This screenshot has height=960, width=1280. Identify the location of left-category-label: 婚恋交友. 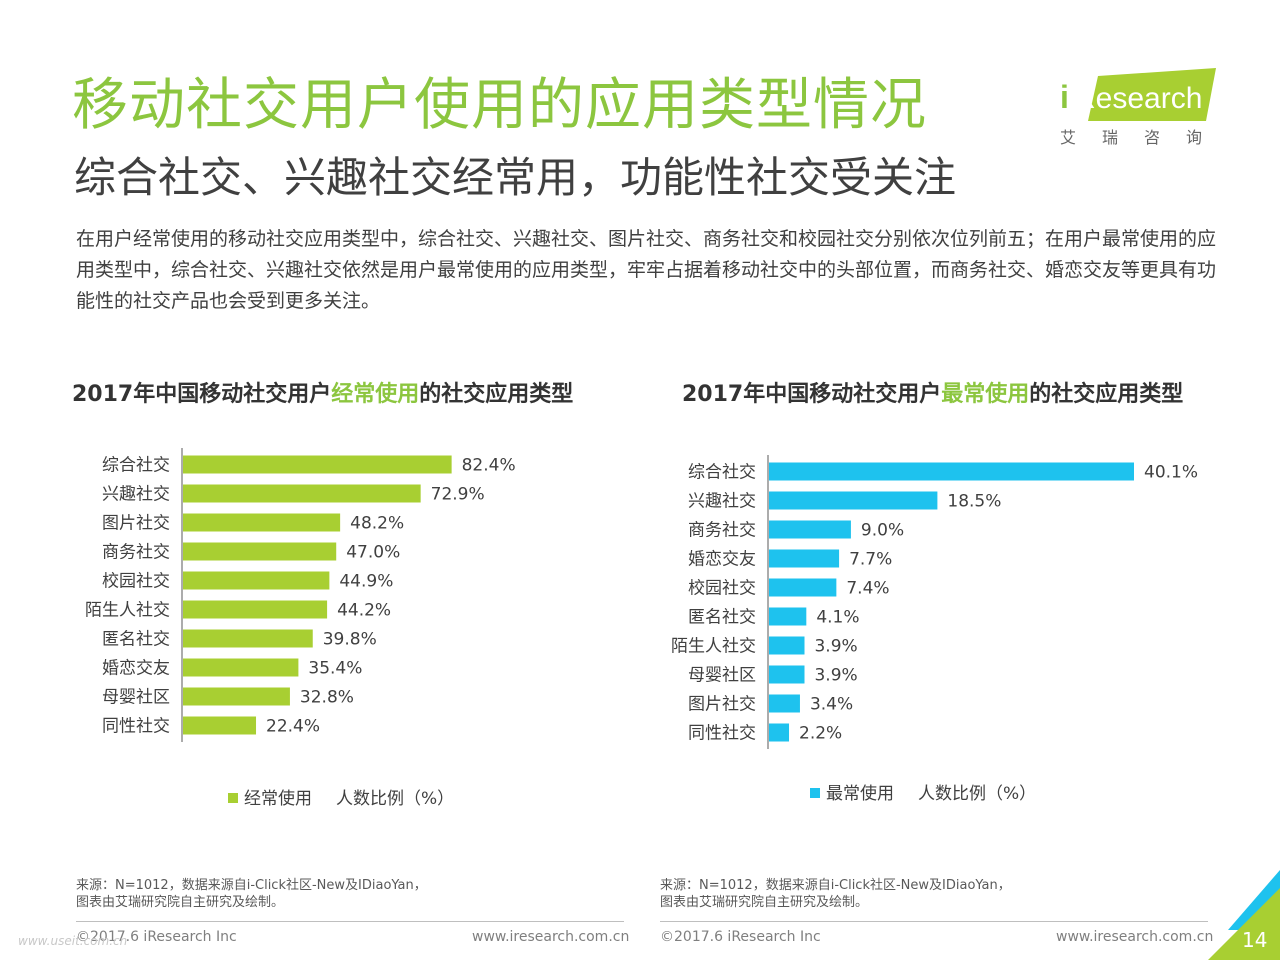
(136, 668).